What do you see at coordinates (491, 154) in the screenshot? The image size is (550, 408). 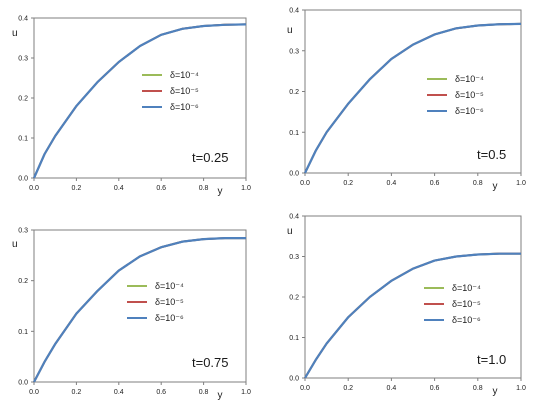 I see `time-annotation: t=0.5` at bounding box center [491, 154].